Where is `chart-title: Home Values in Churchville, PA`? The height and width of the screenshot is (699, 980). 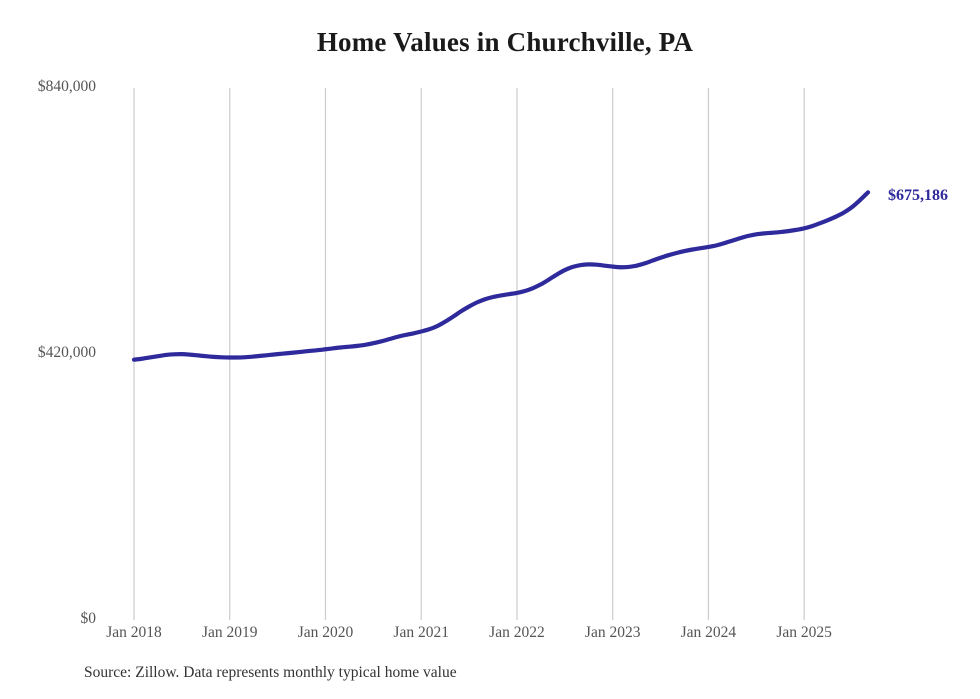
chart-title: Home Values in Churchville, PA is located at coordinates (505, 42).